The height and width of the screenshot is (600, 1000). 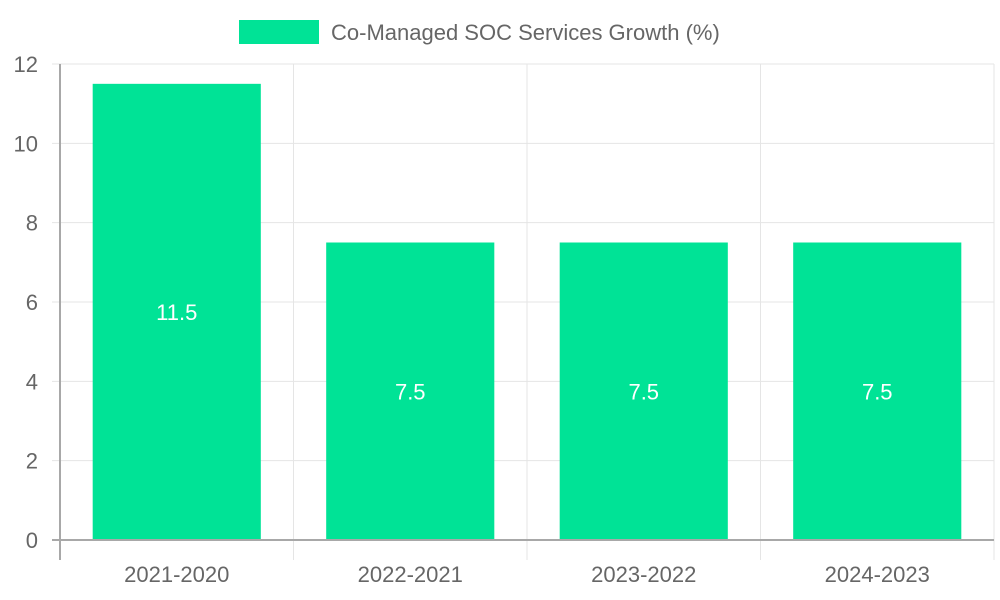 What do you see at coordinates (32, 381) in the screenshot?
I see `y-tick-label: 4` at bounding box center [32, 381].